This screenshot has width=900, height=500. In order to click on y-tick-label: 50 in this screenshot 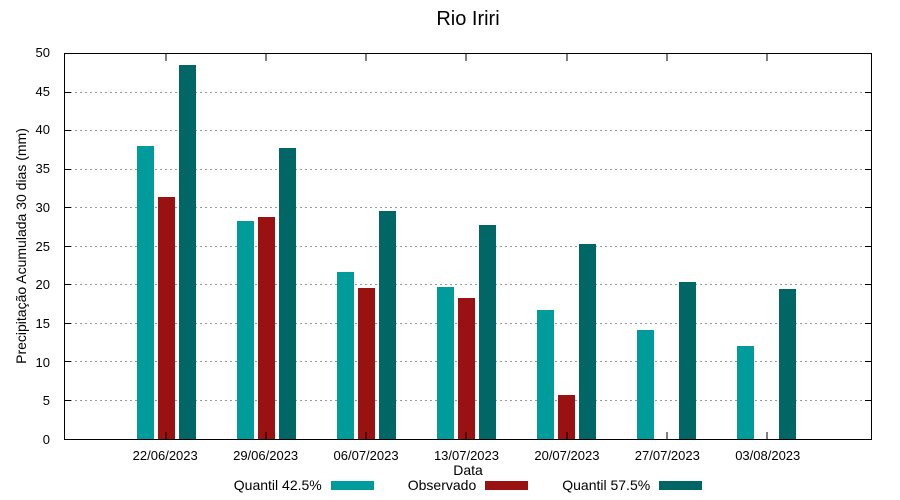, I will do `click(42, 52)`.